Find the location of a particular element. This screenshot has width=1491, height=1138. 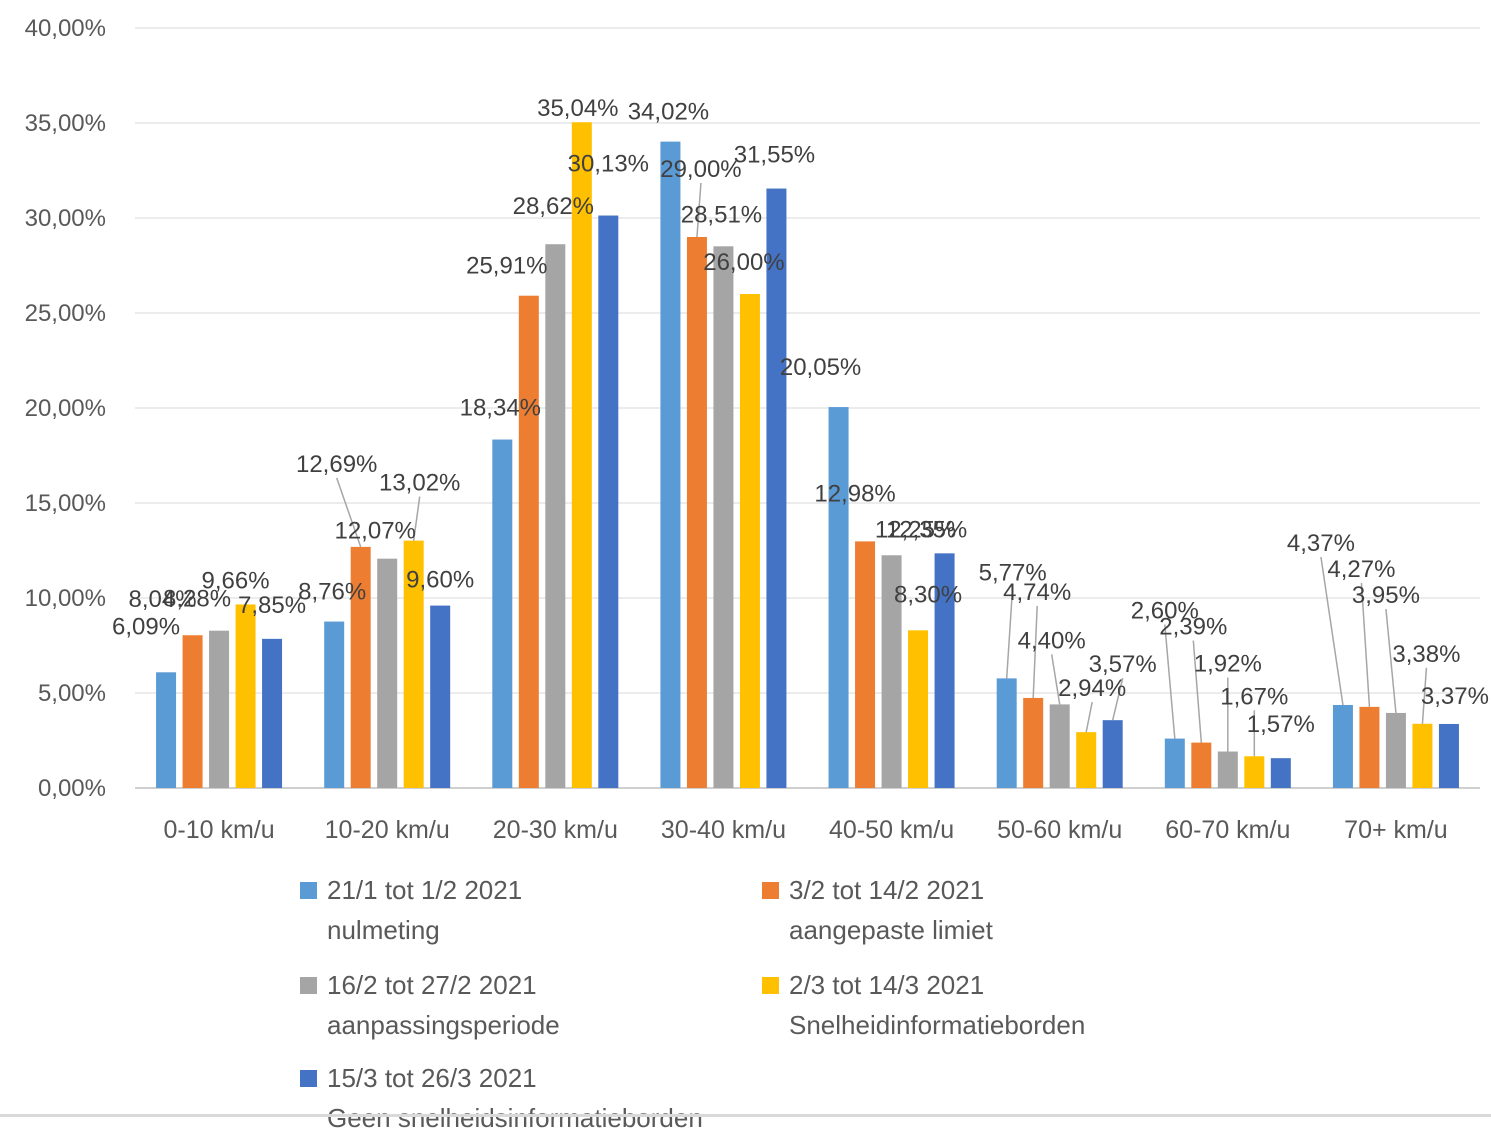

data-label: 3,37% is located at coordinates (1455, 696).